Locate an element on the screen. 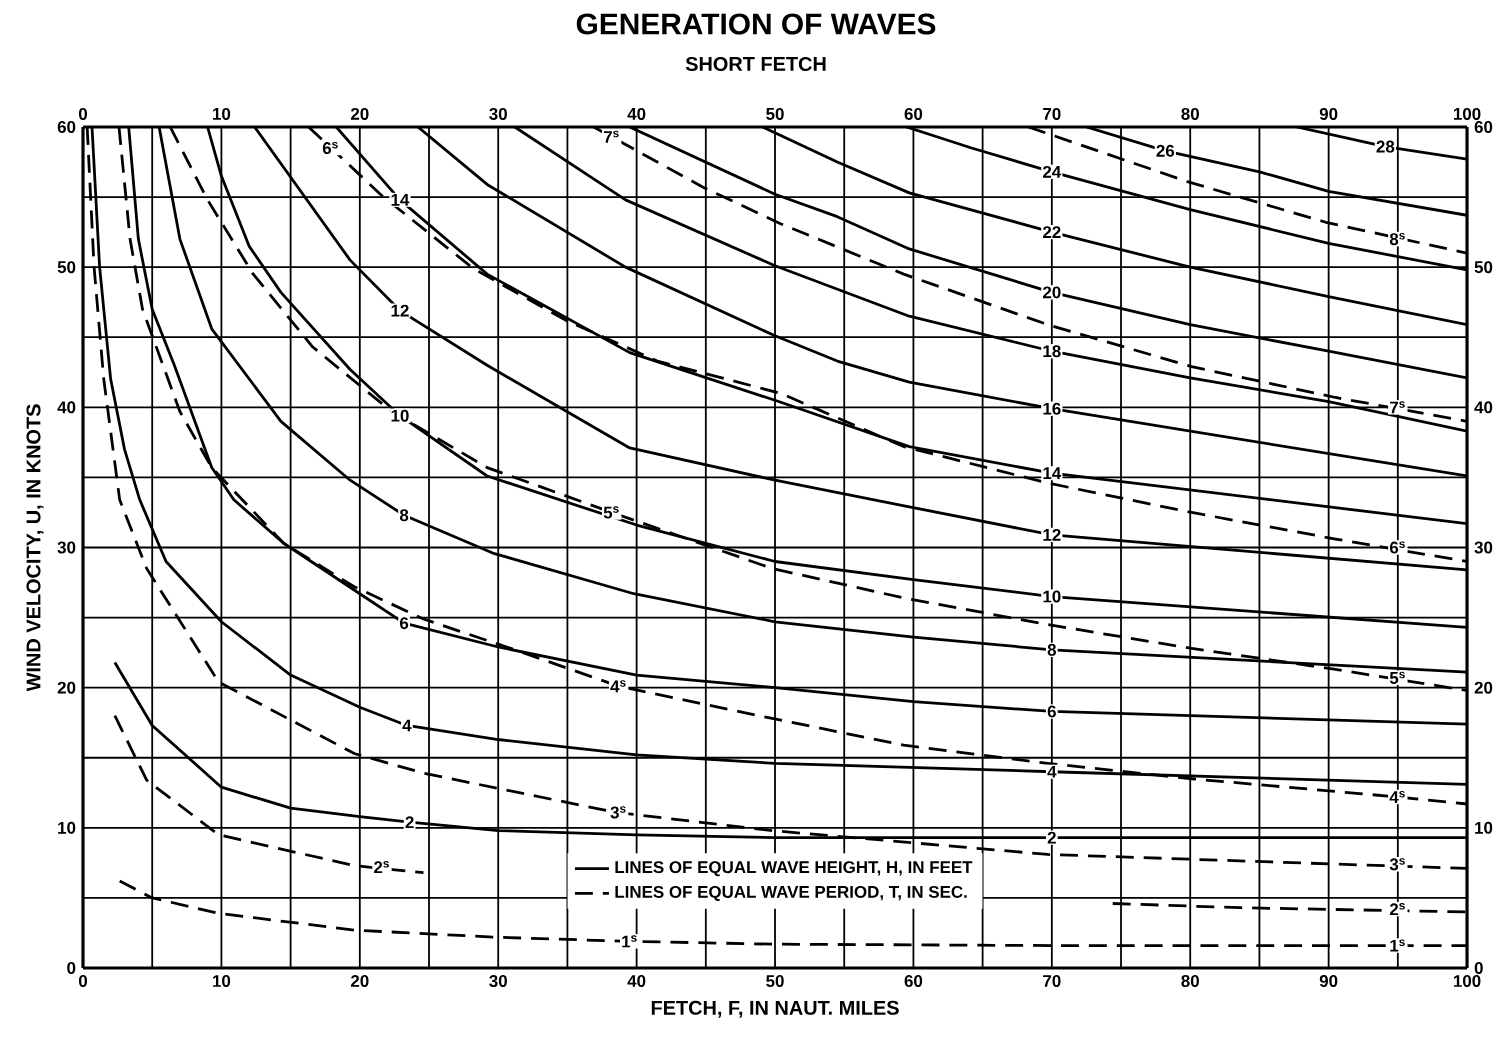  x2-tick-label: 70 is located at coordinates (1052, 981).